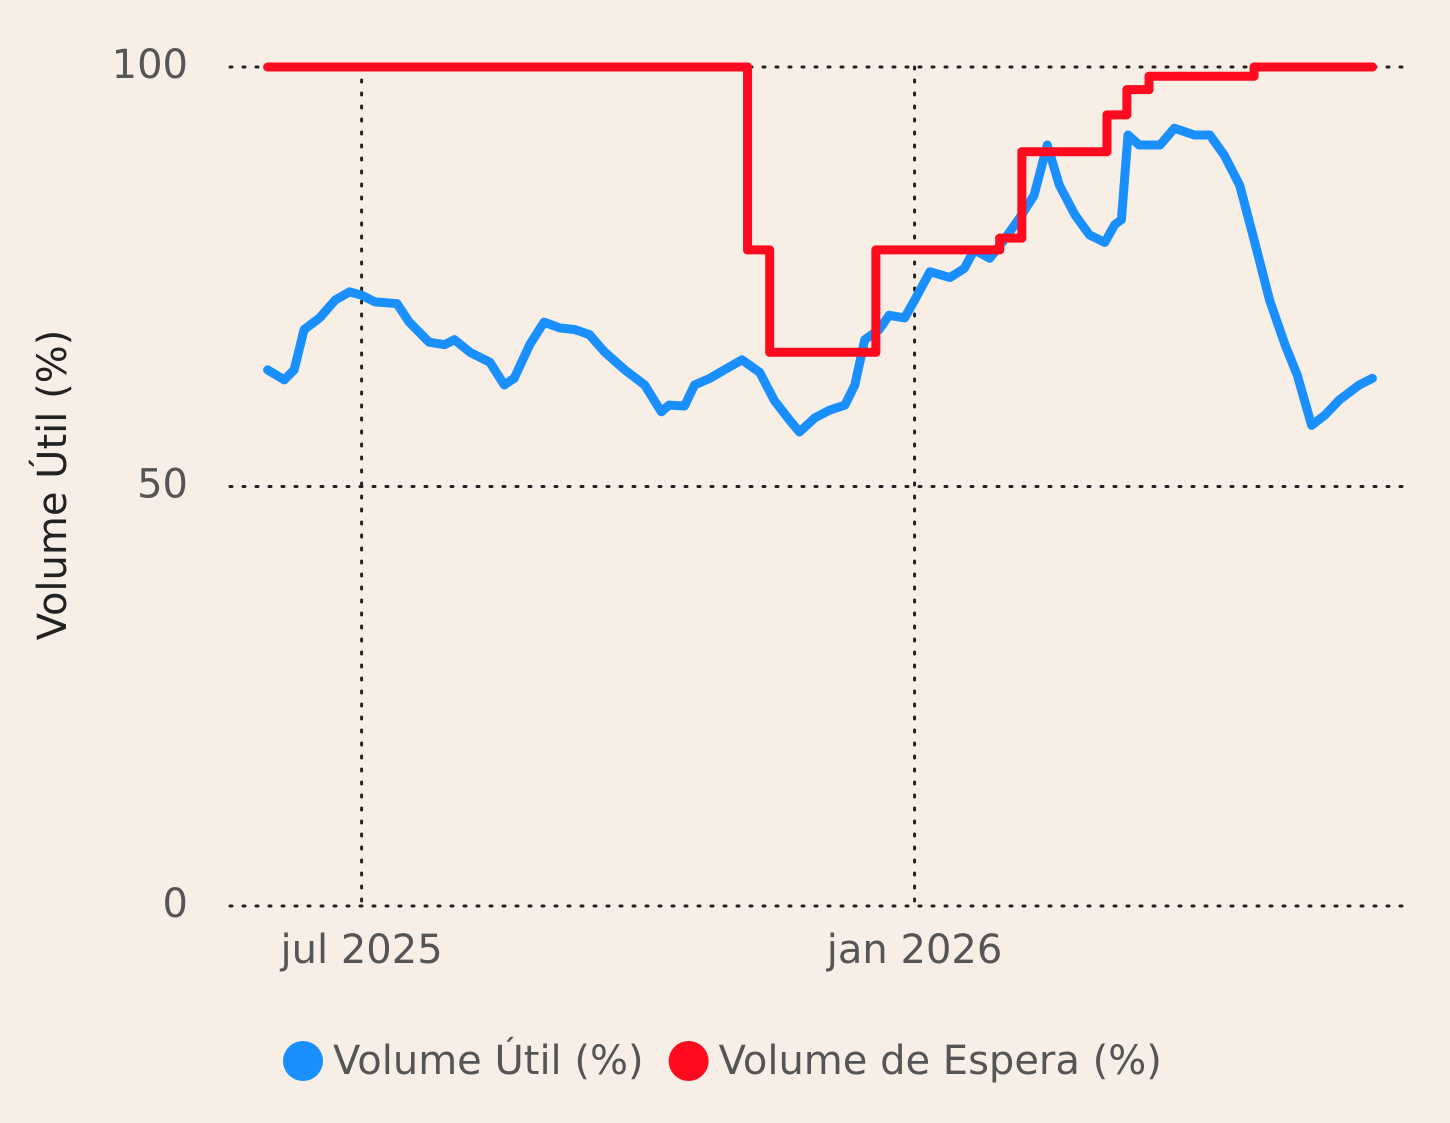 The height and width of the screenshot is (1123, 1450). Describe the element at coordinates (914, 950) in the screenshot. I see `x-tick-label: jan 2026` at that location.